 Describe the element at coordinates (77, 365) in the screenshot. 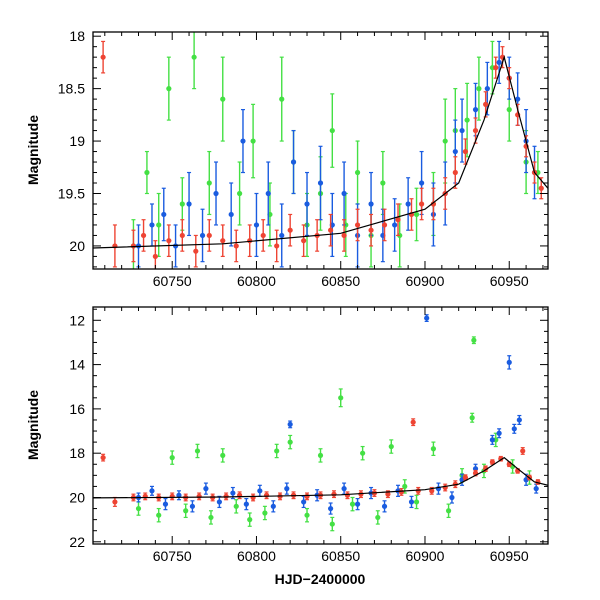

I see `y-tick-label: 14` at that location.